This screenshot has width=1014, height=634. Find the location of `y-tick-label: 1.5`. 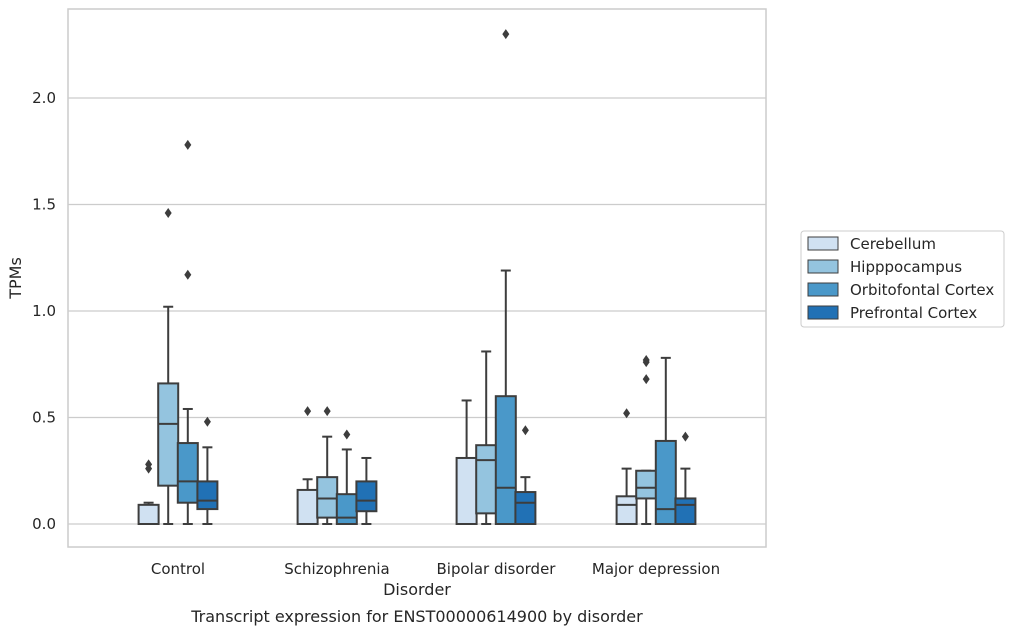

y-tick-label: 1.5 is located at coordinates (44, 205).